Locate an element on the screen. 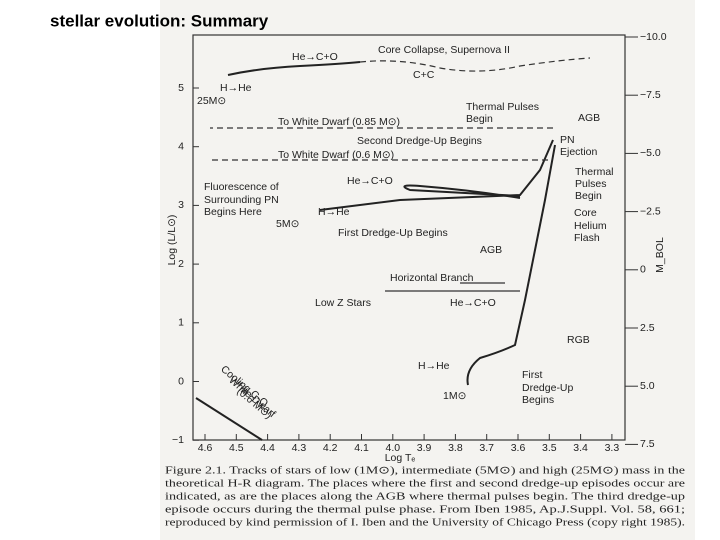 The image size is (720, 540). annotation: Core is located at coordinates (585, 213).